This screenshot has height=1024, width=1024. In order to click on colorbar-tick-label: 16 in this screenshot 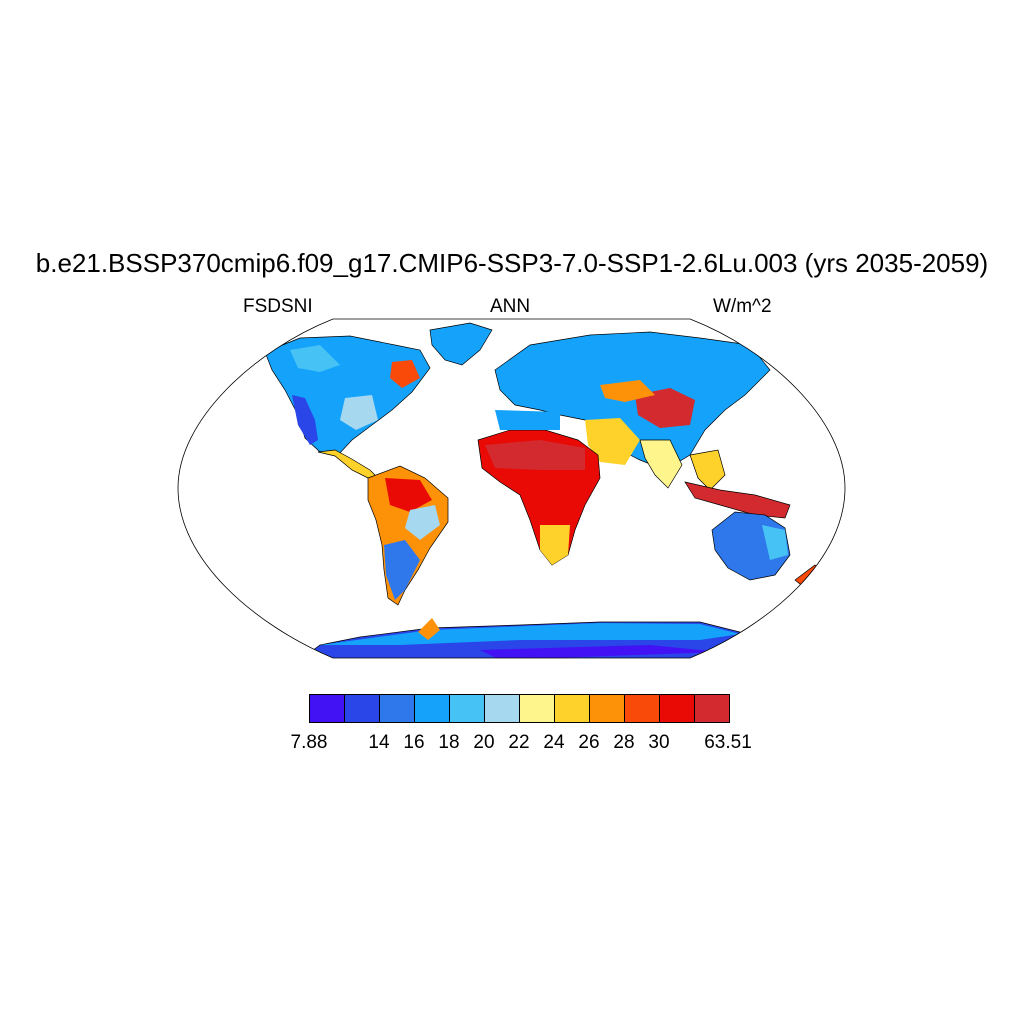, I will do `click(414, 742)`.